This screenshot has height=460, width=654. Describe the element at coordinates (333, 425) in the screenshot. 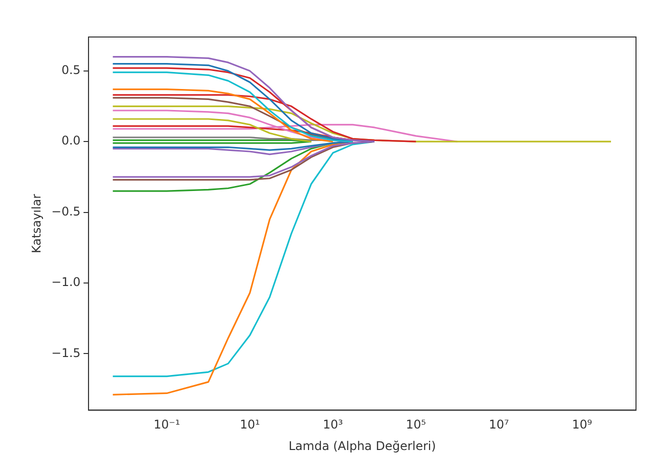

I see `x-tick-label: 10³` at that location.